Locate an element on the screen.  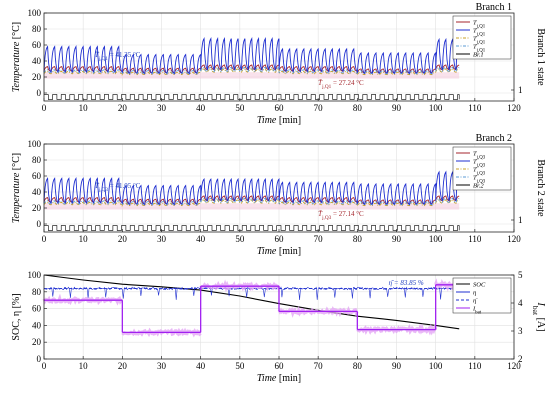
legend-entry-4: Ibat is located at coordinates (477, 310).